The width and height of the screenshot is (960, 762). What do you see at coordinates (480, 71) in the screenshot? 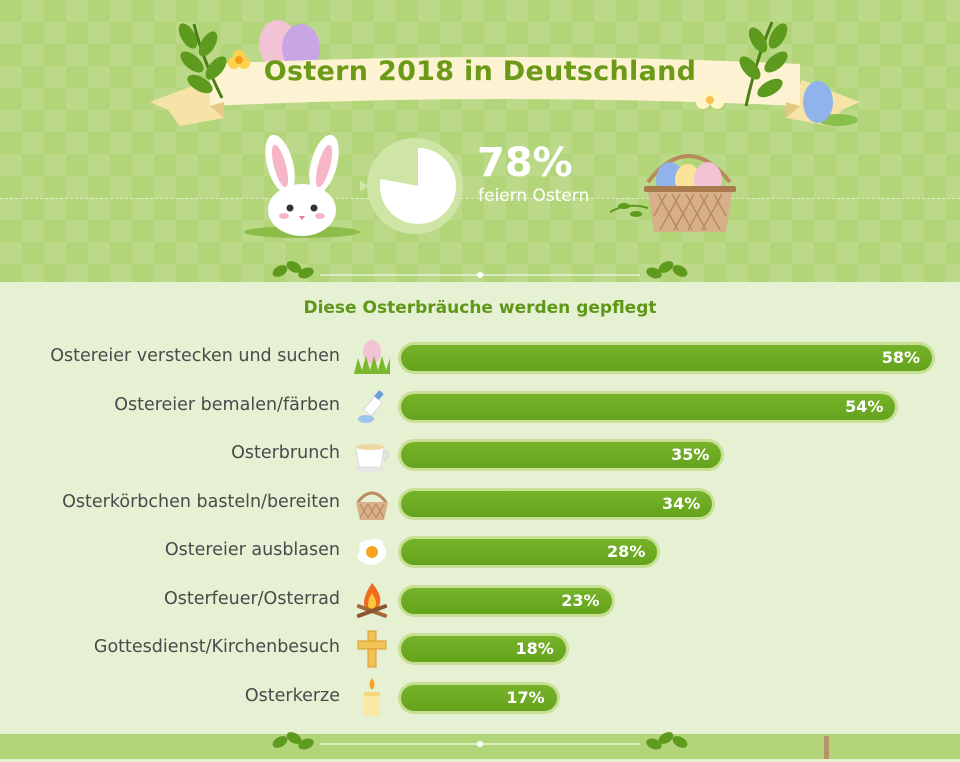
I see `page-title: Ostern 2018 in Deutschland` at bounding box center [480, 71].